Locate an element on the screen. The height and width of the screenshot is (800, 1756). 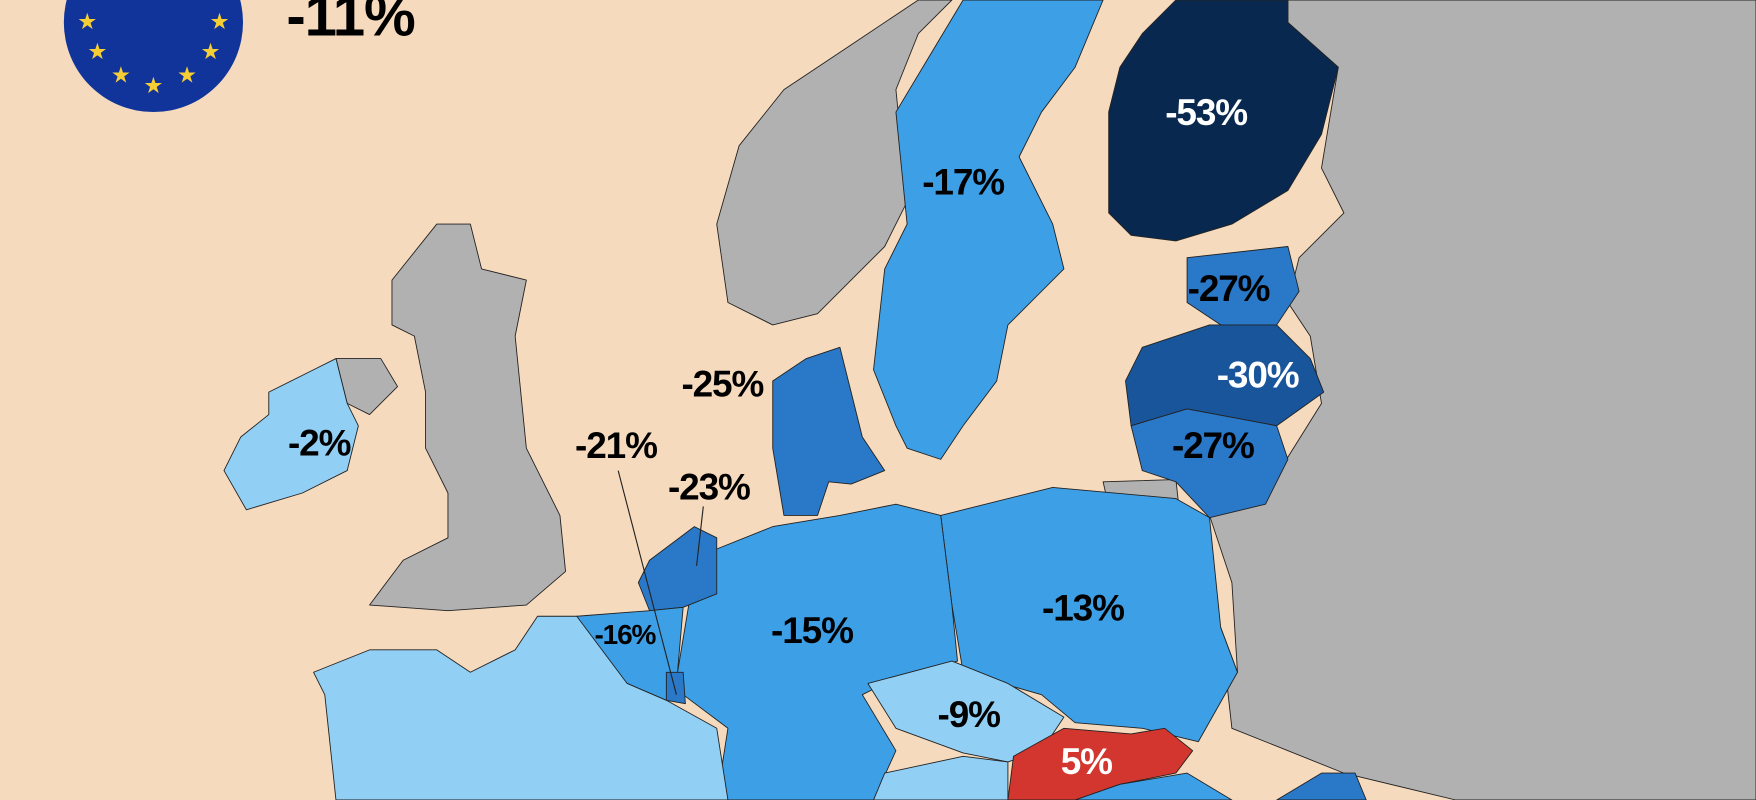
great-britain is located at coordinates (467, 417).